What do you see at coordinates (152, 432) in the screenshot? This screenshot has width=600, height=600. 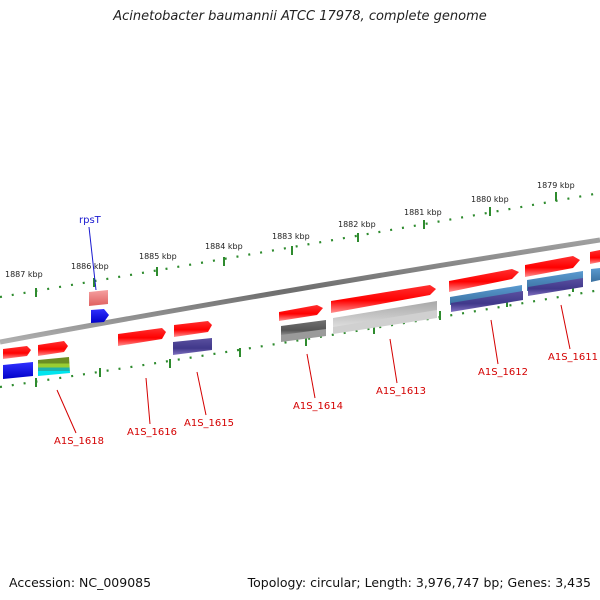 I see `gene-label-A1S_1616: A1S_1616` at bounding box center [152, 432].